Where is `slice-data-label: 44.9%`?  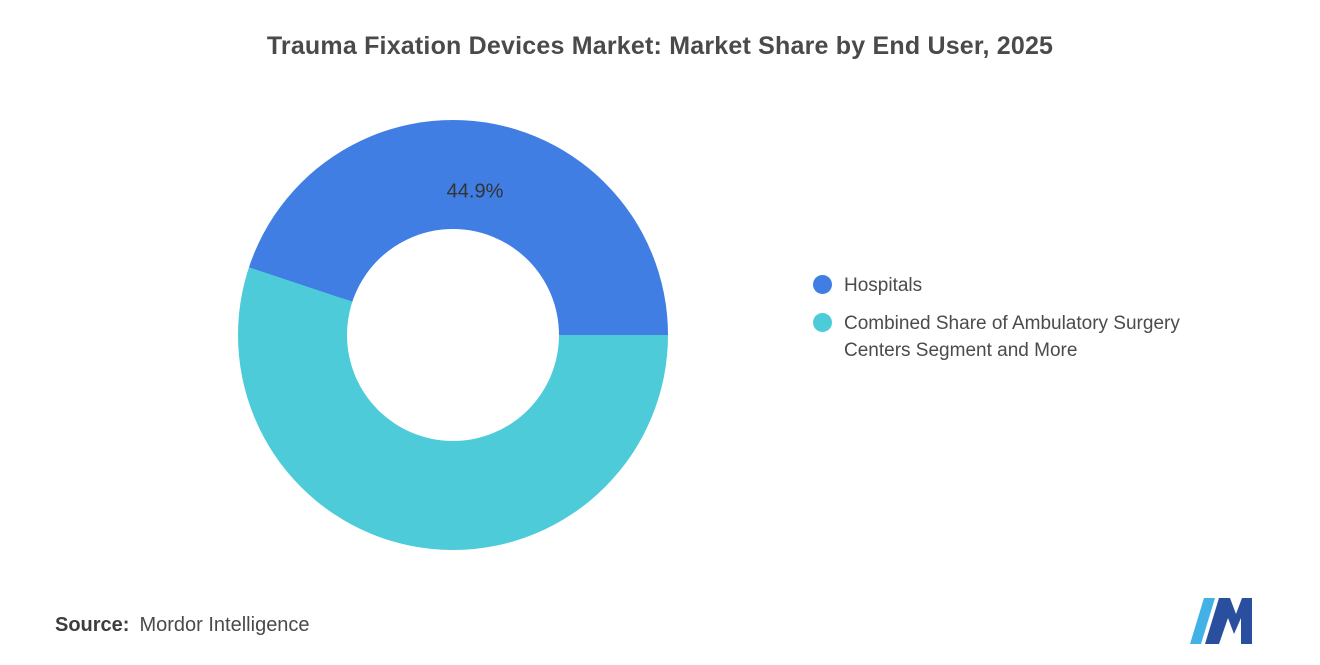 slice-data-label: 44.9% is located at coordinates (475, 191).